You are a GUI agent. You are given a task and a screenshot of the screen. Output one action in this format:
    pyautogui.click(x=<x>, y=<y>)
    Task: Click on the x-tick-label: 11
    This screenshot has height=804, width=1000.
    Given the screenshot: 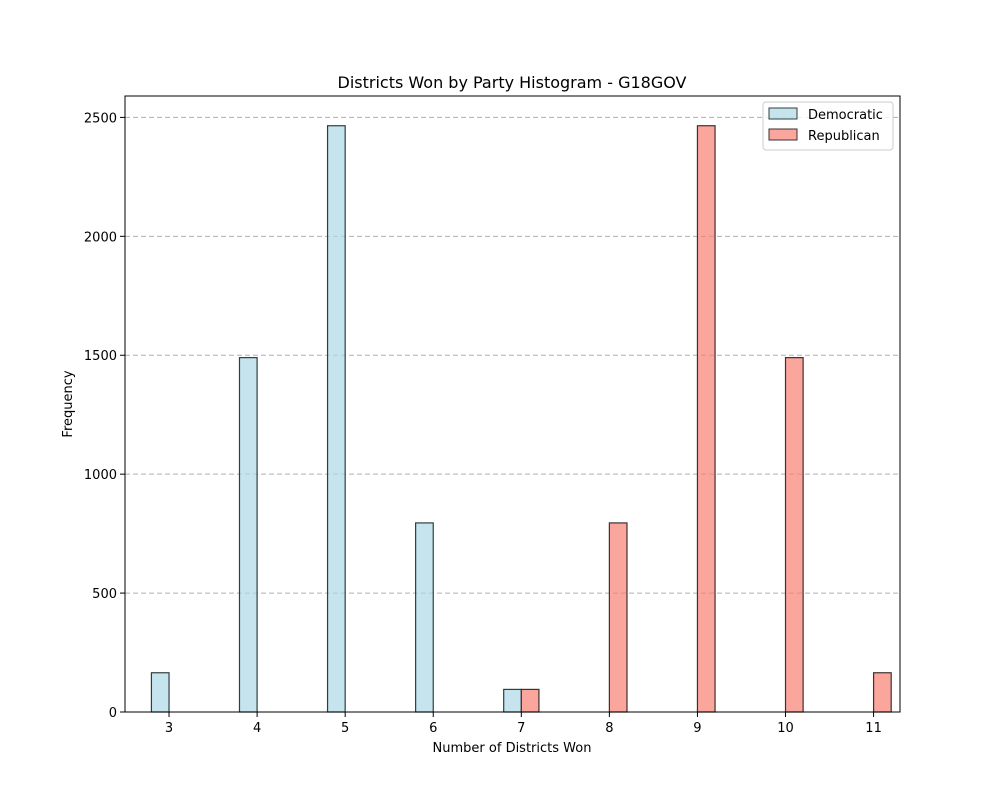 What is the action you would take?
    pyautogui.click(x=873, y=728)
    